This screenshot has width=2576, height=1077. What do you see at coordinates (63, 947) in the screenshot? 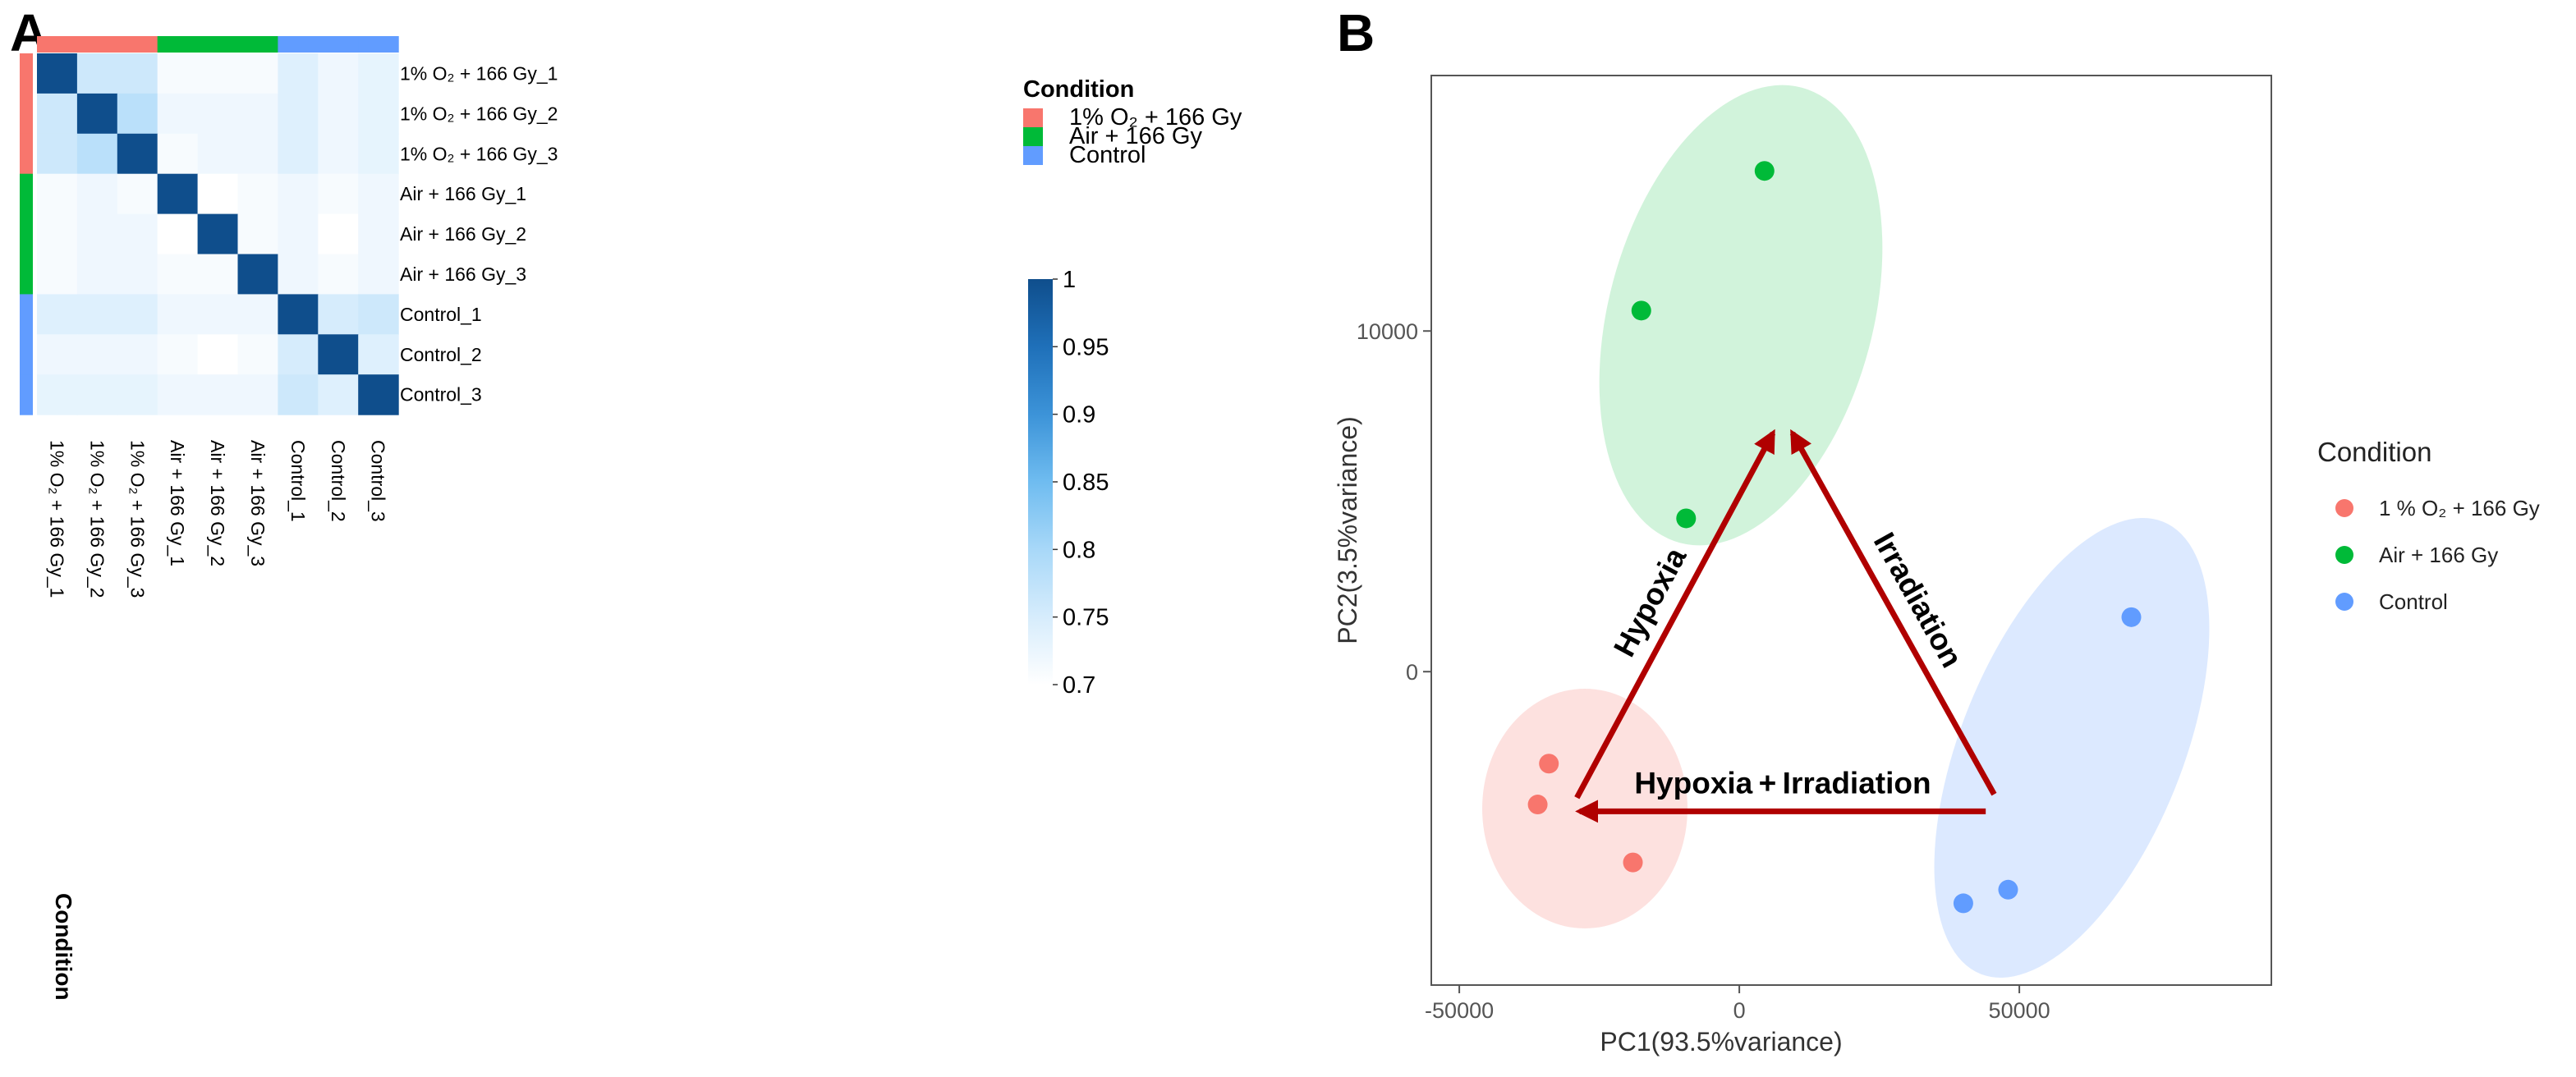
I see `condition-annotation-label: Condition` at bounding box center [63, 947].